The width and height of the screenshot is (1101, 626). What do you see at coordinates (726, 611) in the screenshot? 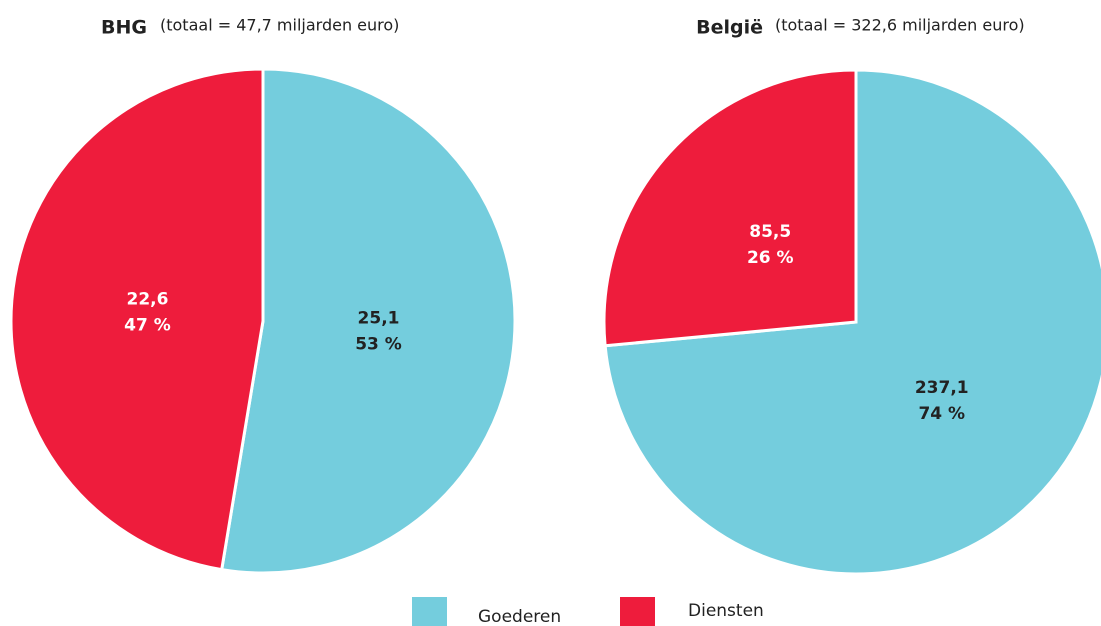
I see `legend-label: Diensten` at bounding box center [726, 611].